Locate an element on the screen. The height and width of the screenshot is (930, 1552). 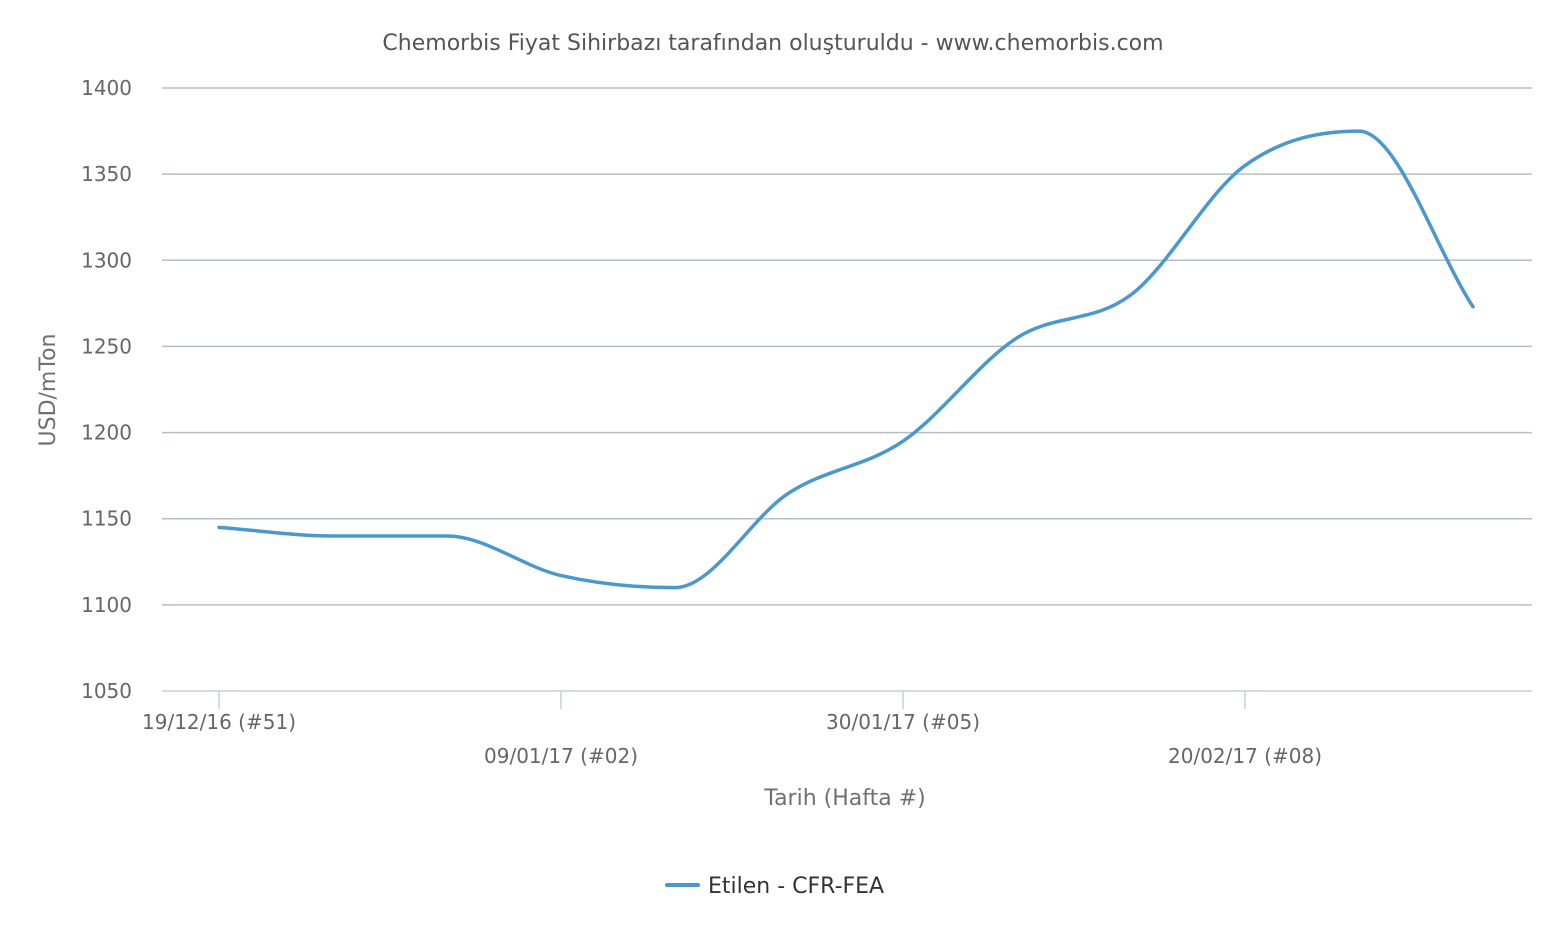
y-tick-label: 1150 is located at coordinates (106, 519).